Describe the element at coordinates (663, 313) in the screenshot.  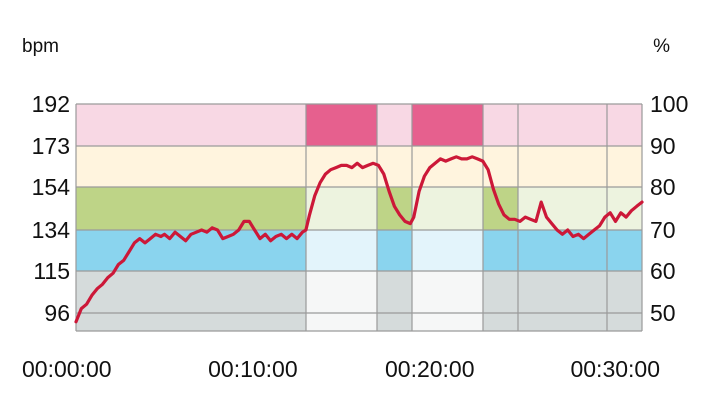
I see `y-tick-right-50: 50` at that location.